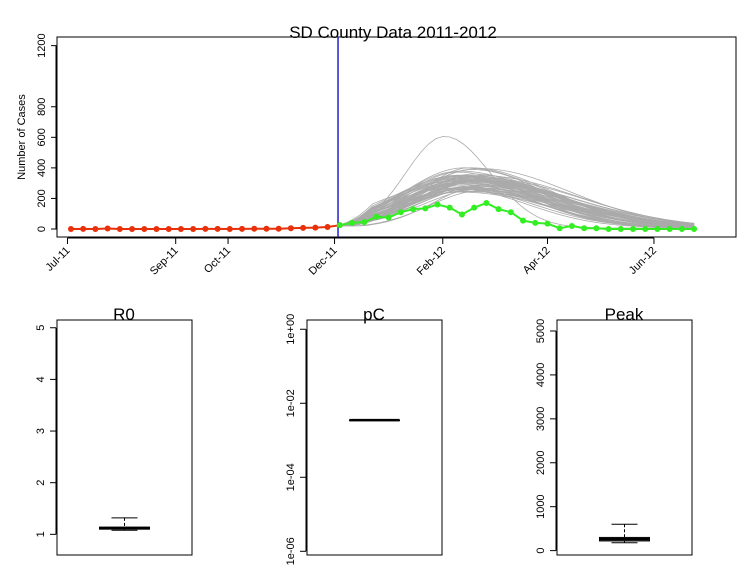 Image resolution: width=750 pixels, height=586 pixels. What do you see at coordinates (42, 168) in the screenshot?
I see `main-y-tick-label: 400` at bounding box center [42, 168].